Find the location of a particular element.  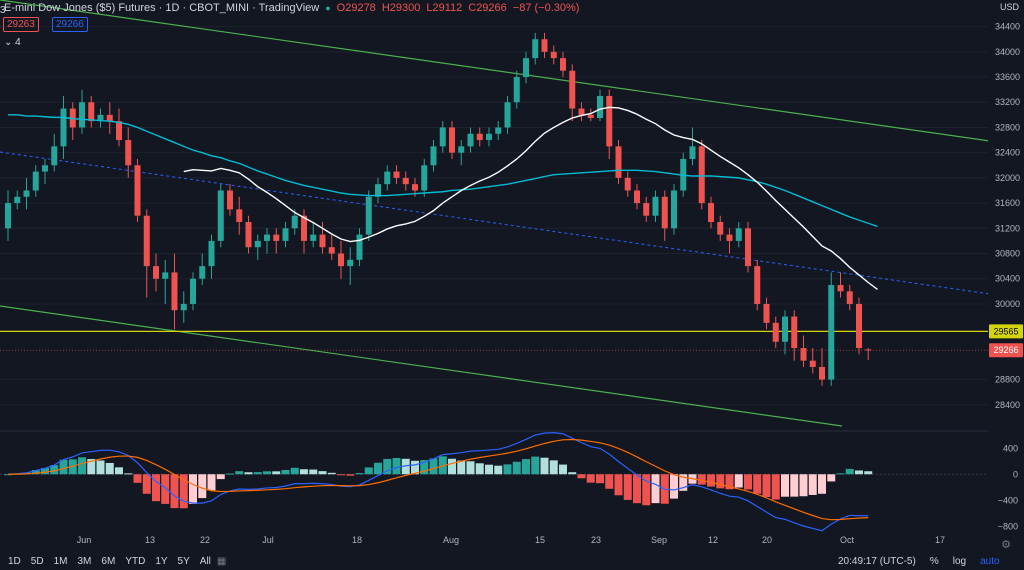

osc-tick-label: −800 is located at coordinates (1008, 526).